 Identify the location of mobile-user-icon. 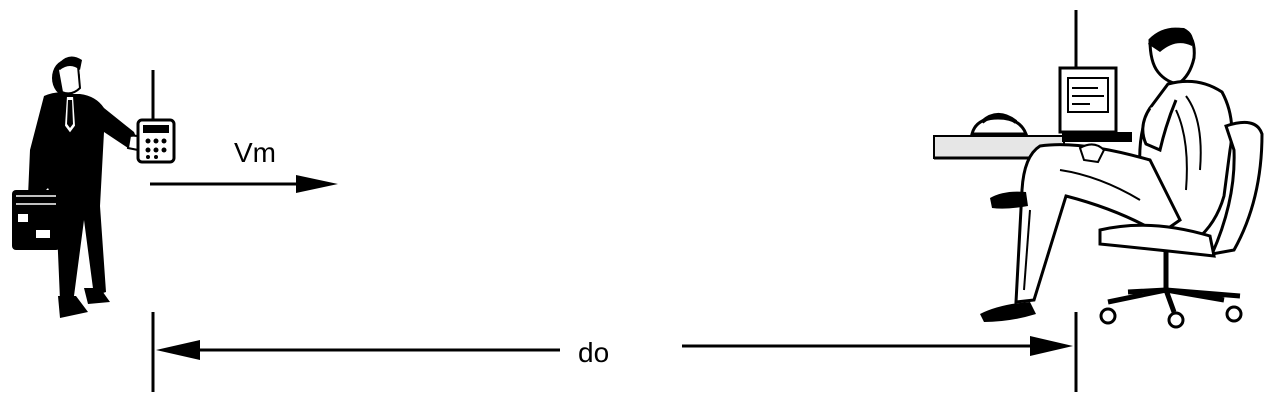
(94, 187).